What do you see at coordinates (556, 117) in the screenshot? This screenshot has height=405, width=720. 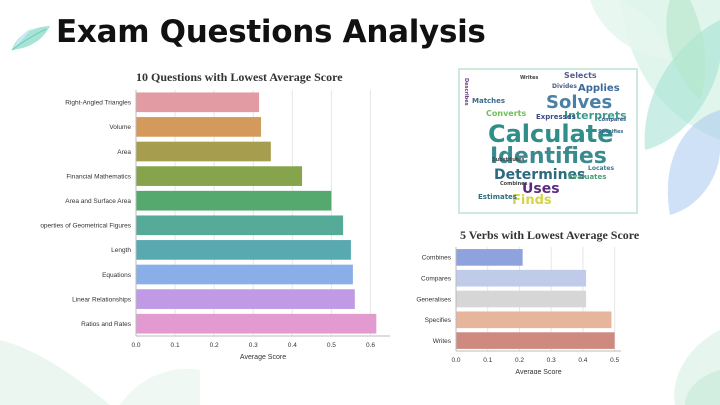 I see `word-cloud-word: Expresses` at bounding box center [556, 117].